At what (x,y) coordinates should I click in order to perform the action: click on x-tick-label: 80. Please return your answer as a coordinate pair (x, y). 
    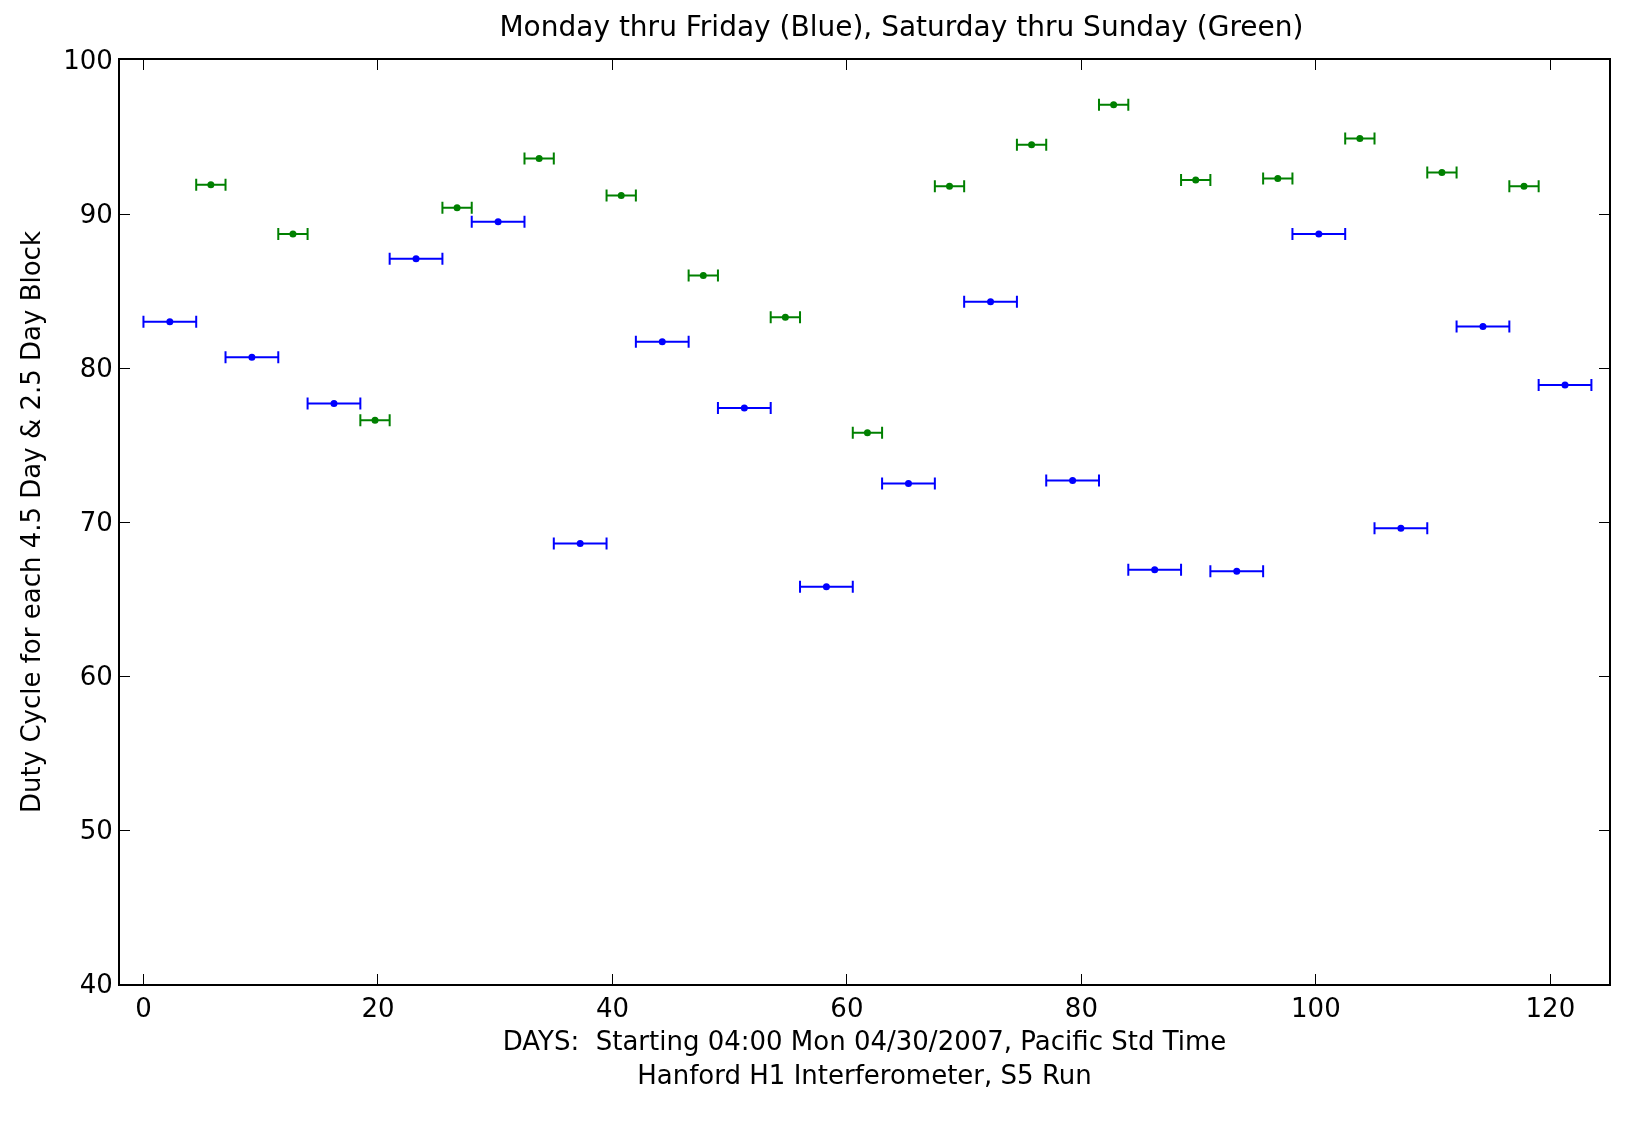
    Looking at the image, I should click on (1081, 1008).